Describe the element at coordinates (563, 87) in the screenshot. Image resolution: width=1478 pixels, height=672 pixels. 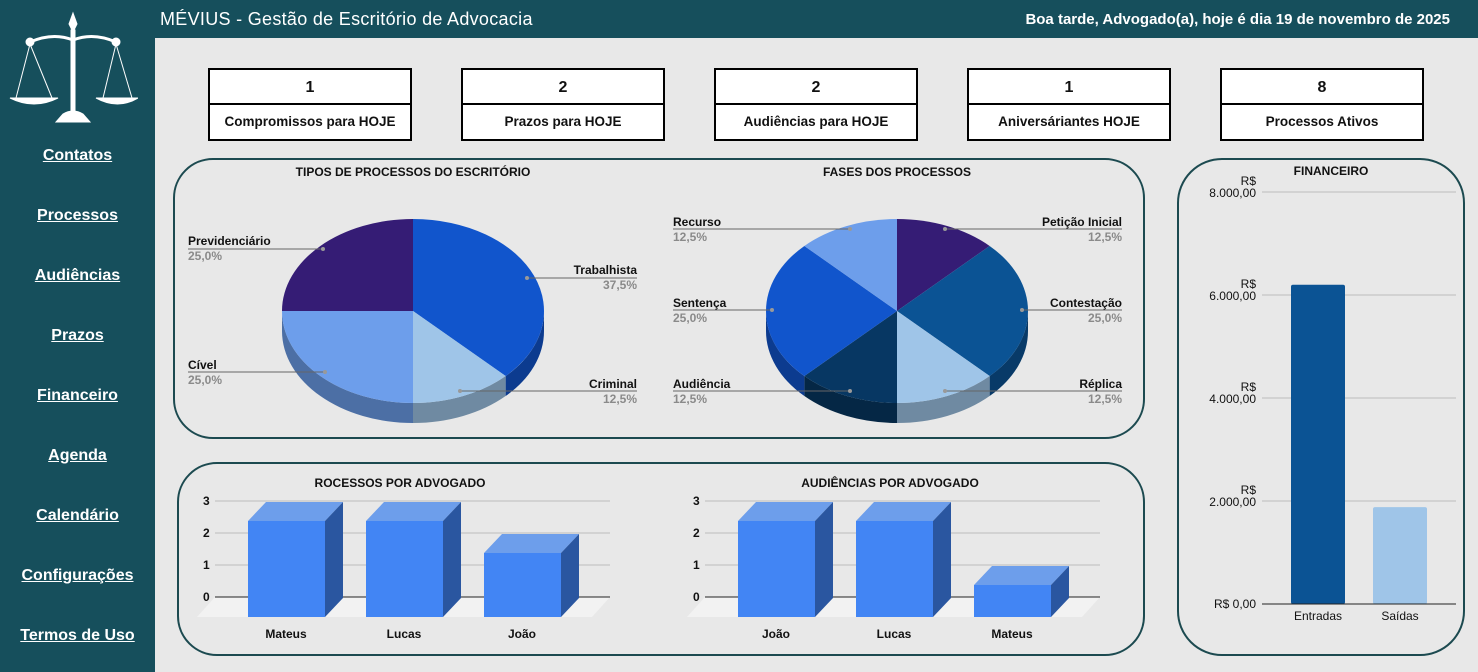
I see `kpi-value: 2` at that location.